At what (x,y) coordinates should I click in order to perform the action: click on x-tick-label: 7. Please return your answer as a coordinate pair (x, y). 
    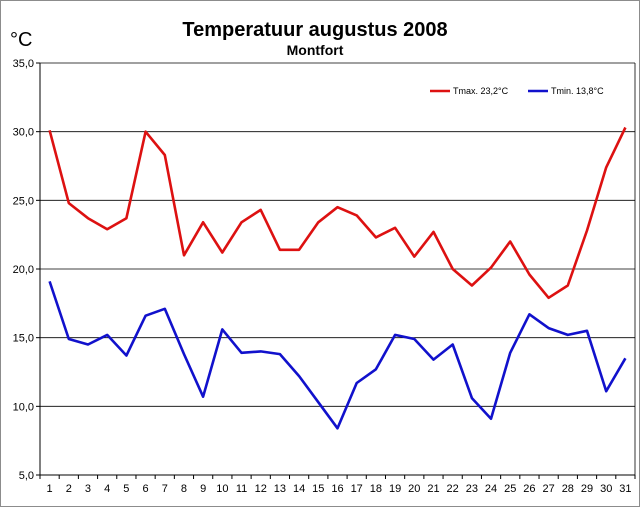
    Looking at the image, I should click on (165, 489).